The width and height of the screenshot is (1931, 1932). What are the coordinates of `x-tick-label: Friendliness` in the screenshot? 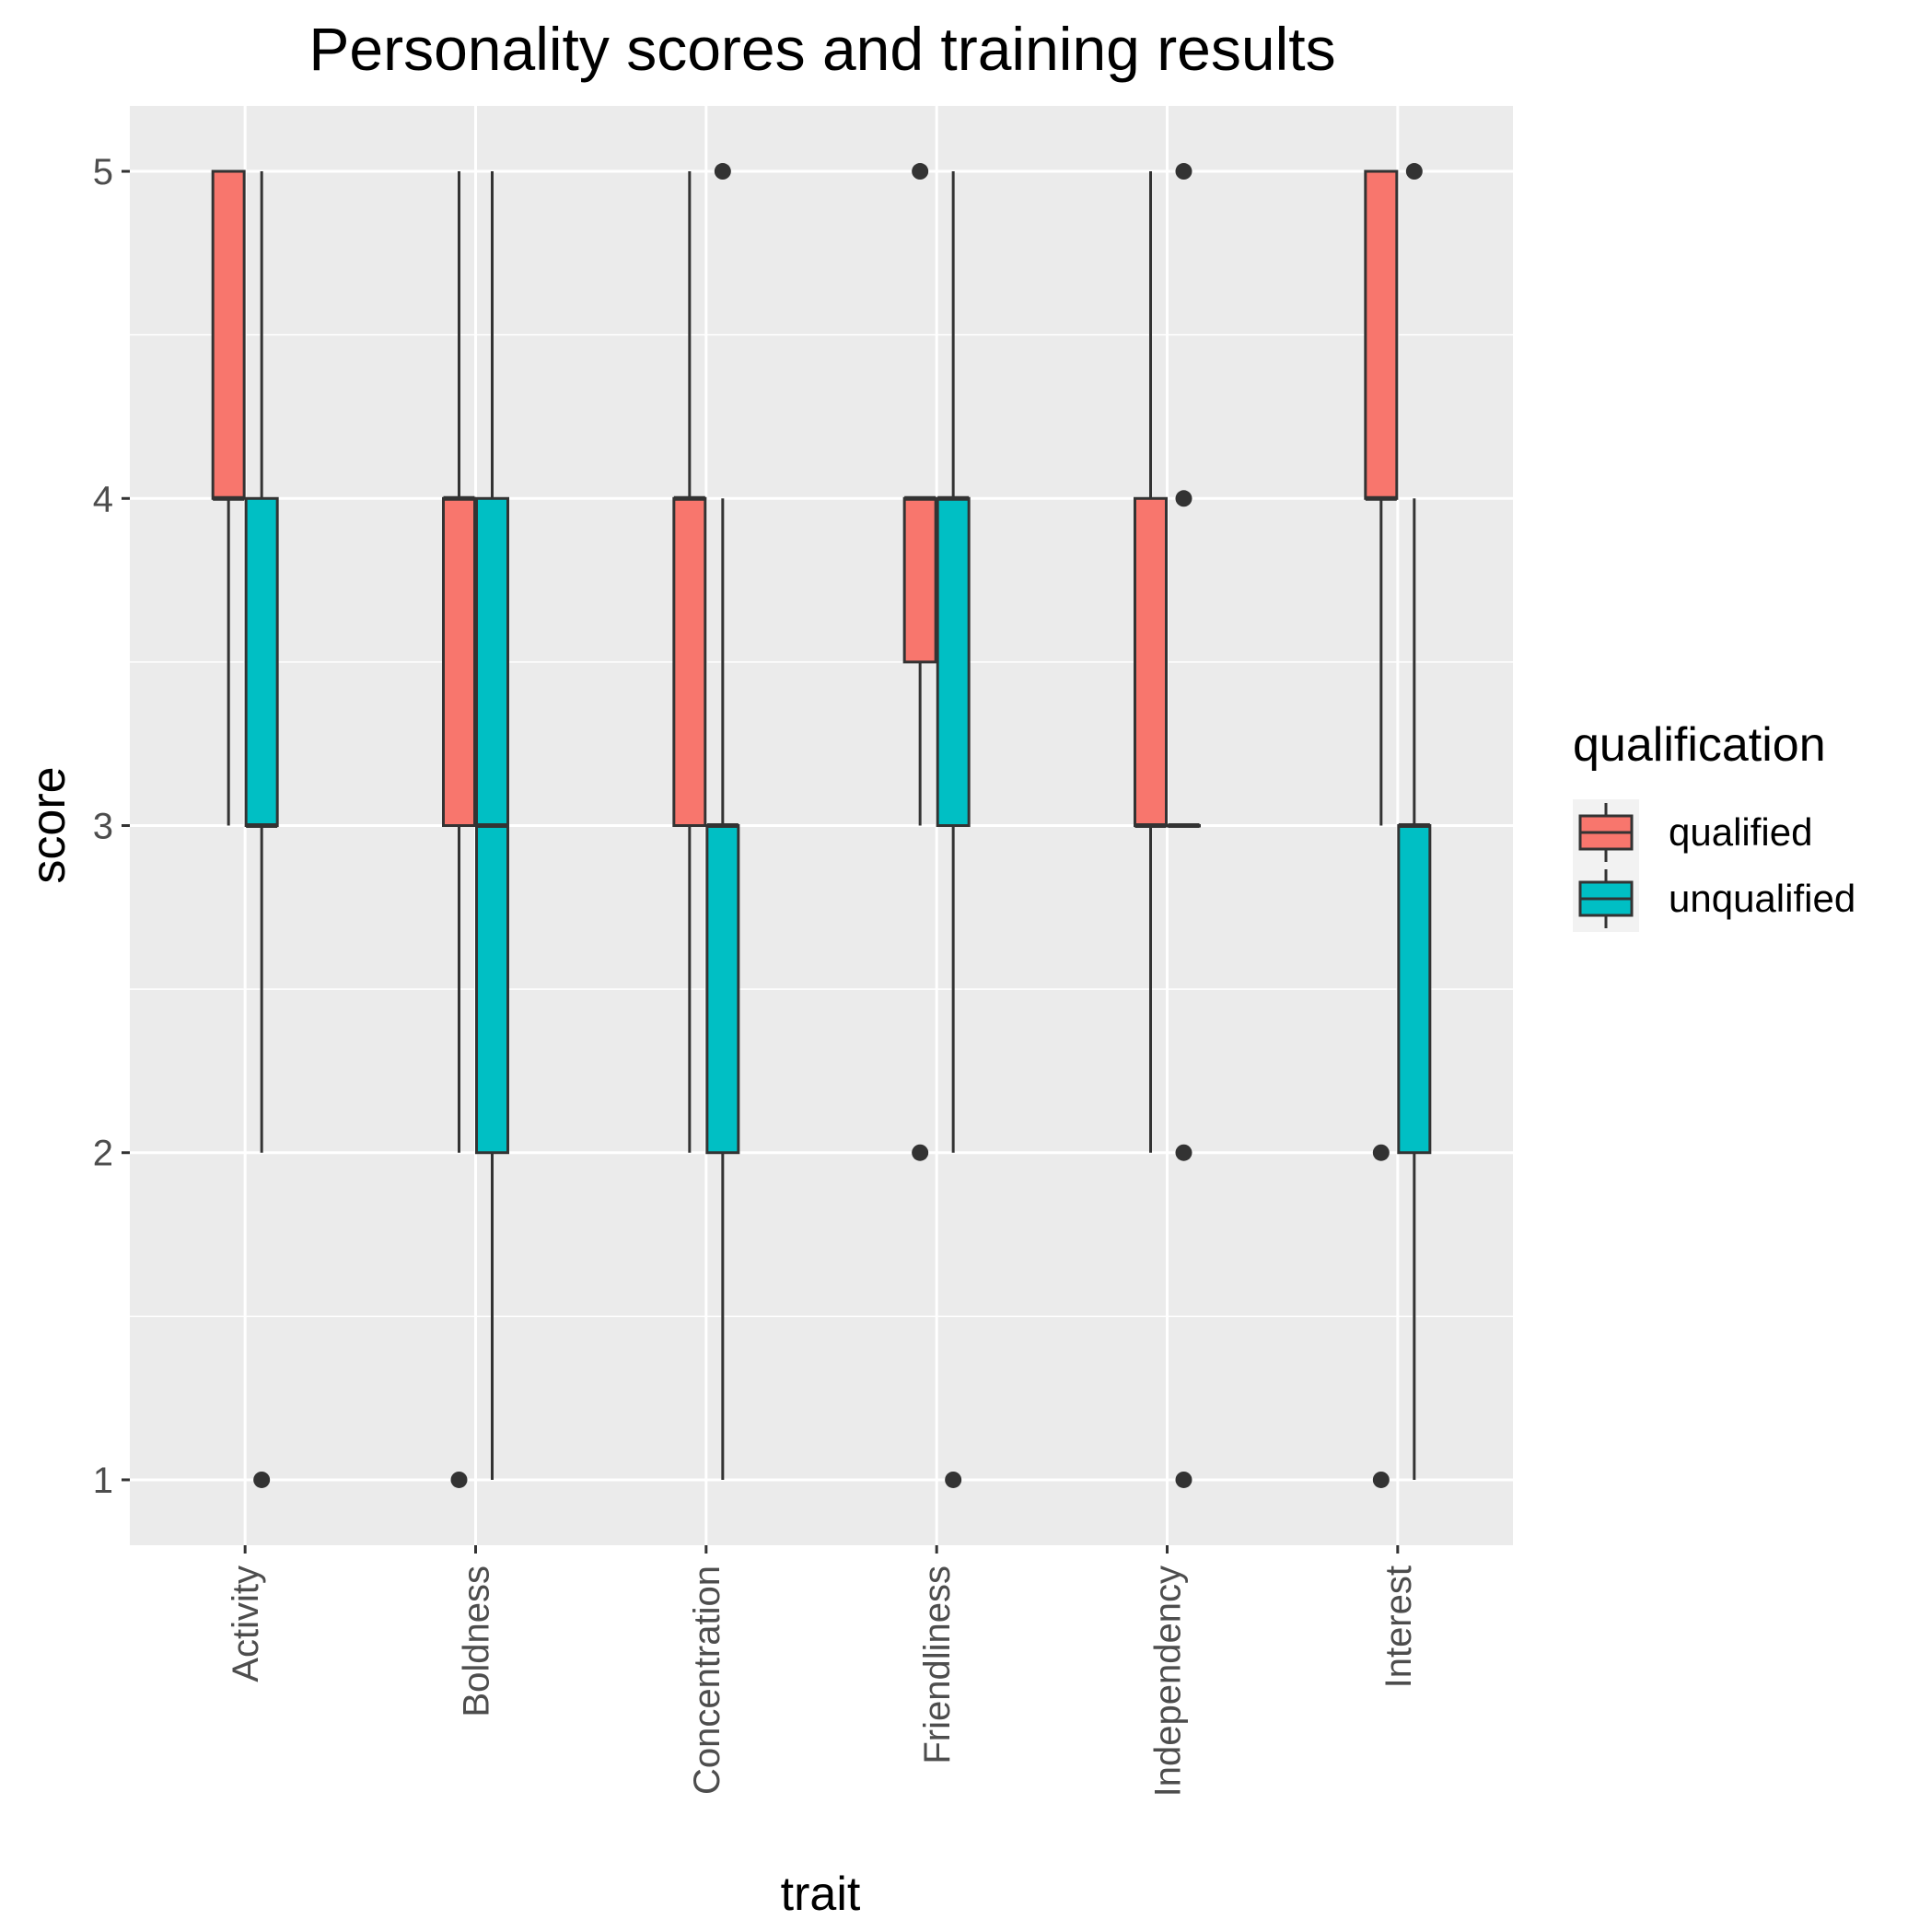 It's located at (937, 1664).